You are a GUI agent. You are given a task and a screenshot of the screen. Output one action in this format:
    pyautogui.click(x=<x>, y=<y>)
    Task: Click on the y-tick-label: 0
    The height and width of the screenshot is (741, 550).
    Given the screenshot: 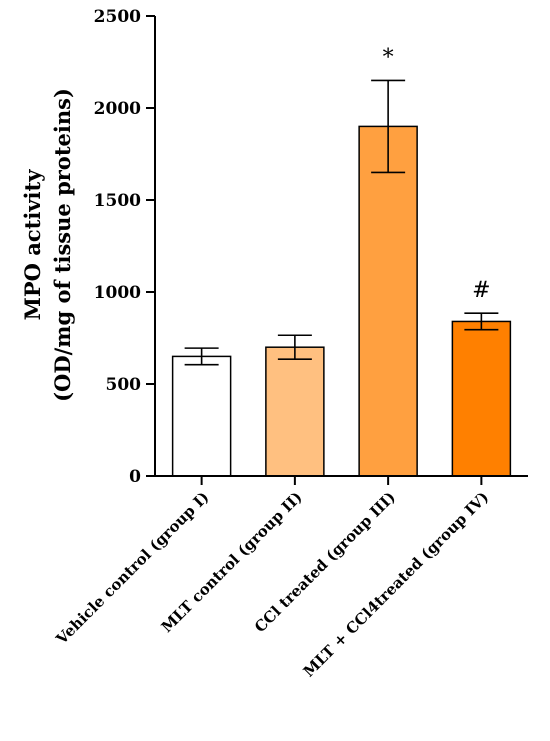 What is the action you would take?
    pyautogui.click(x=135, y=477)
    